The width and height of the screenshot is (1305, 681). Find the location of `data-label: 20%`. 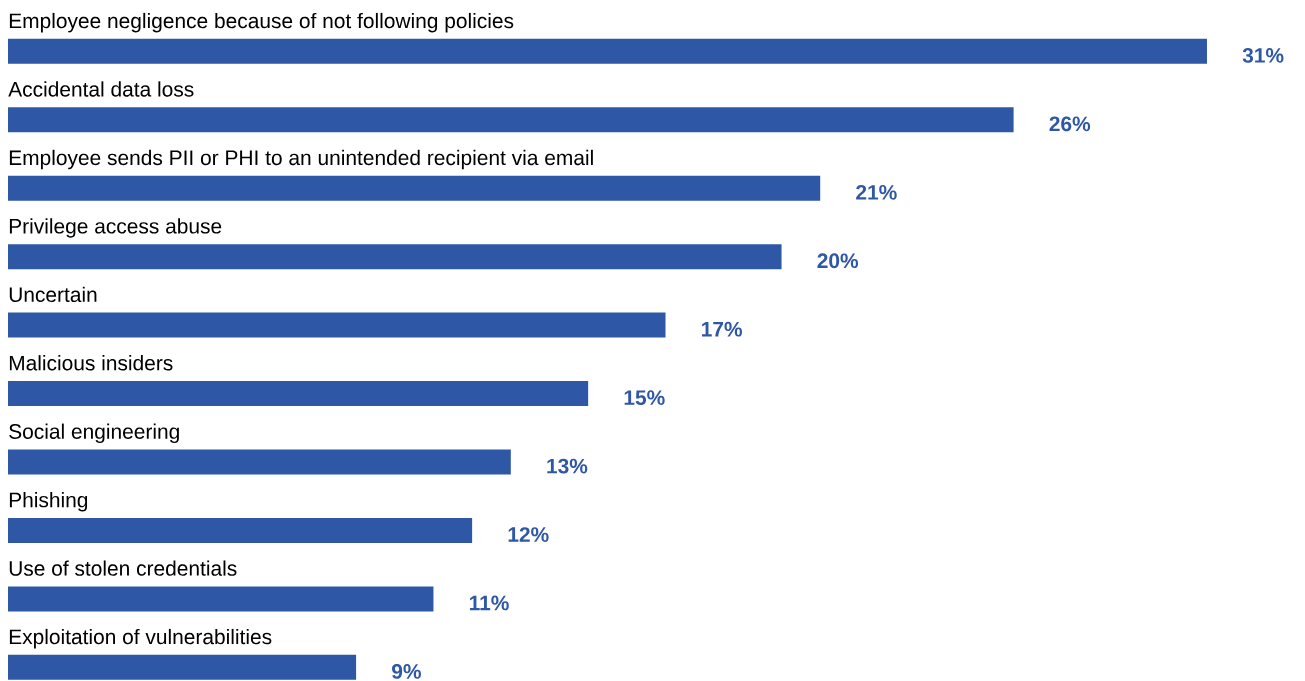

data-label: 20% is located at coordinates (838, 261).